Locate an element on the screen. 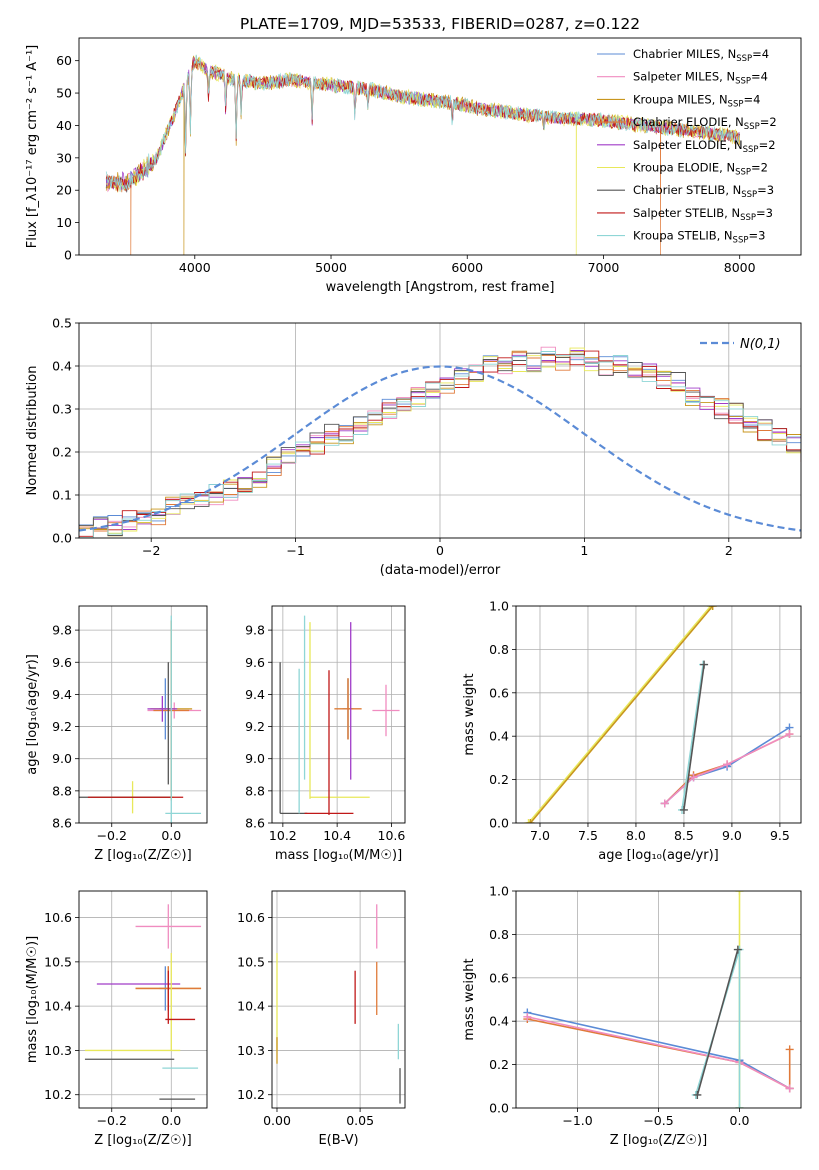  y-tick-label: 9.0 is located at coordinates (255, 758).